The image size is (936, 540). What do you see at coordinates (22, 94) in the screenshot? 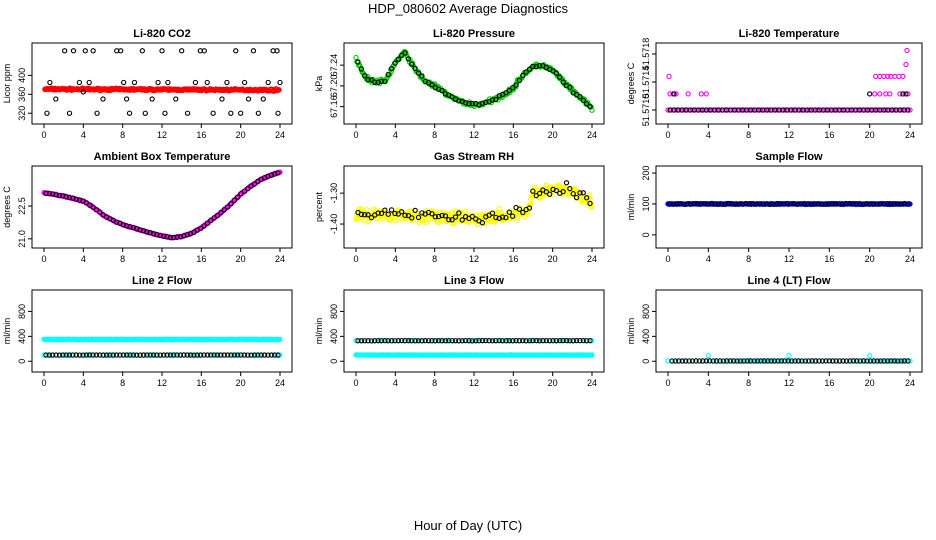
I see `y-tick-label: 360` at bounding box center [22, 94].